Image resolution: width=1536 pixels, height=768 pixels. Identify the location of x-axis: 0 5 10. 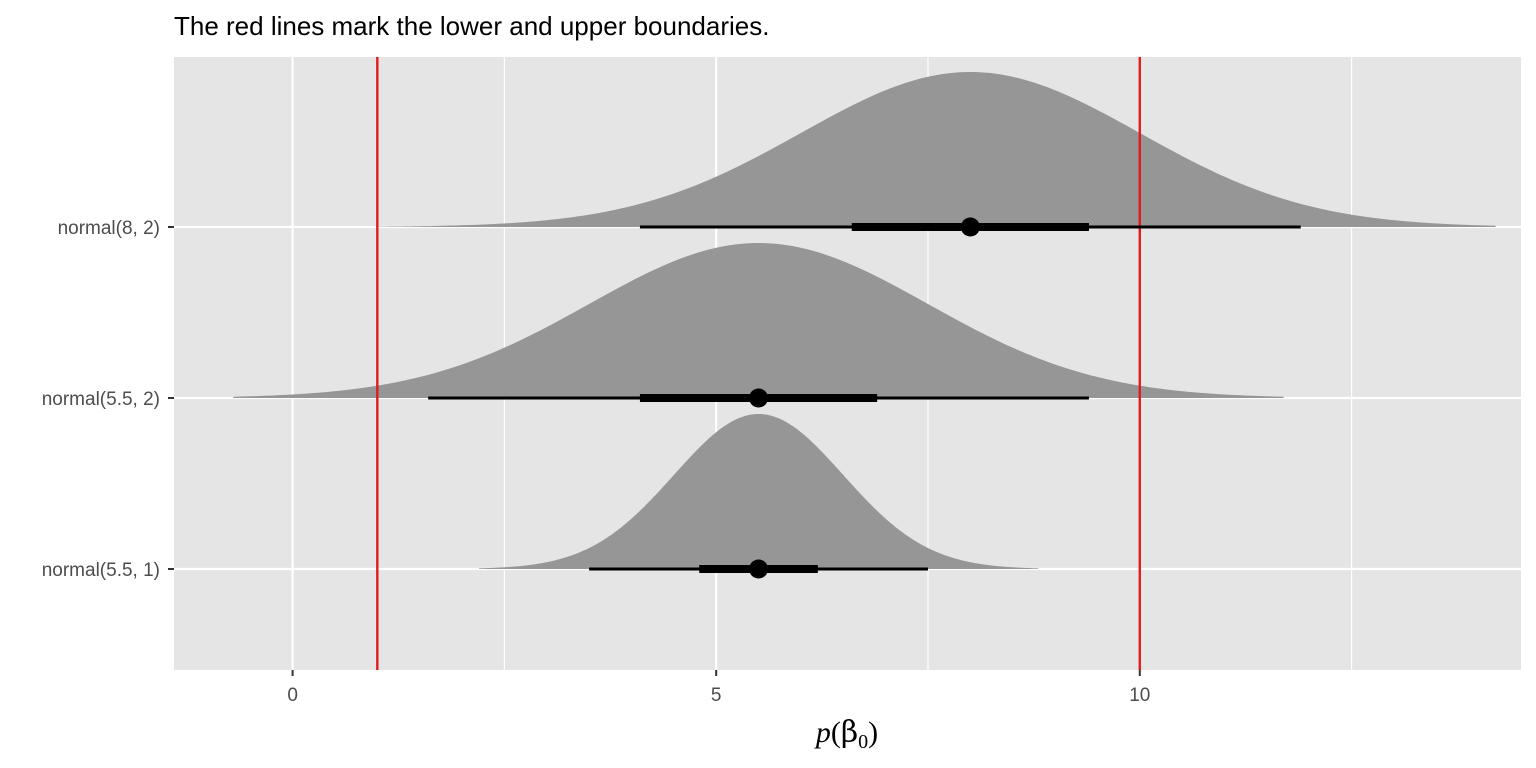
(718, 688).